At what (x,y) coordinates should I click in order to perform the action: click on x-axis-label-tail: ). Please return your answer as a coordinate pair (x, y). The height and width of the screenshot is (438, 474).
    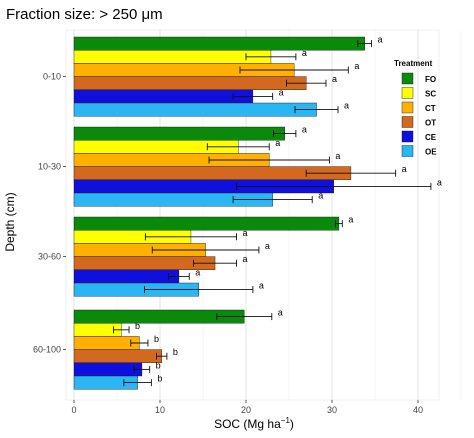
    Looking at the image, I should click on (292, 424).